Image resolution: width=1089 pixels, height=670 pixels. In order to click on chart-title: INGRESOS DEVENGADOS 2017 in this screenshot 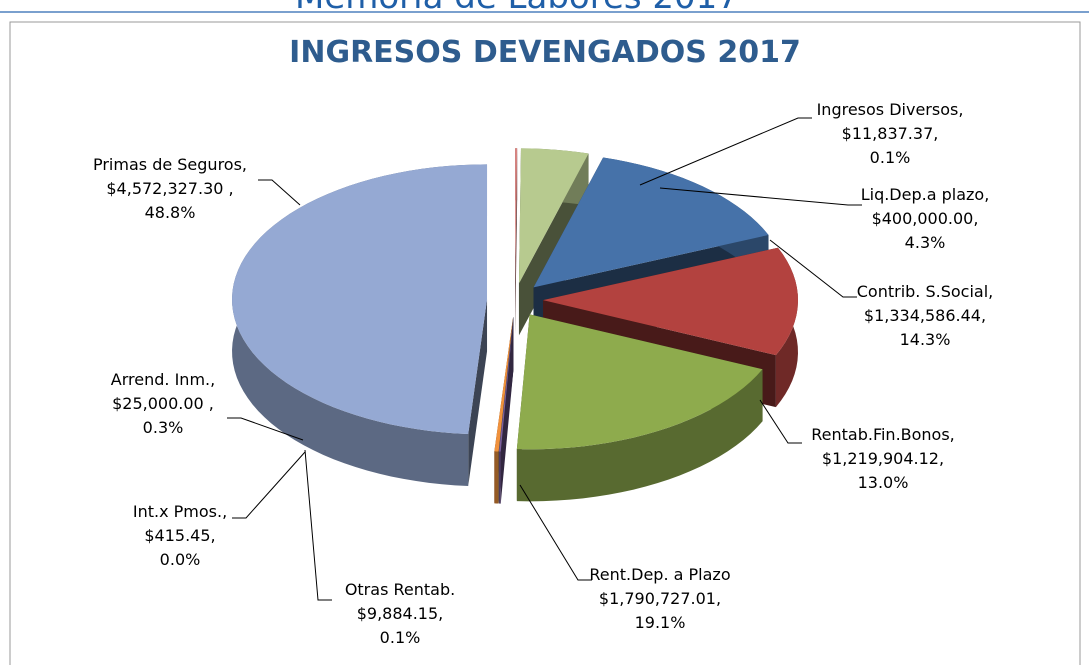, I will do `click(545, 52)`.